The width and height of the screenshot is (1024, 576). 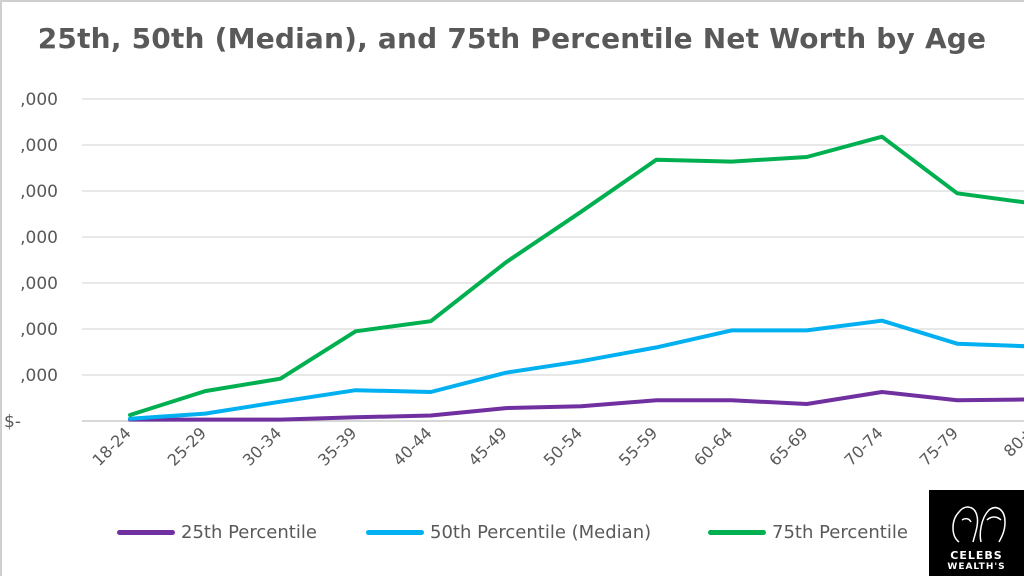 What do you see at coordinates (864, 446) in the screenshot?
I see `x-tick-label: 70-74` at bounding box center [864, 446].